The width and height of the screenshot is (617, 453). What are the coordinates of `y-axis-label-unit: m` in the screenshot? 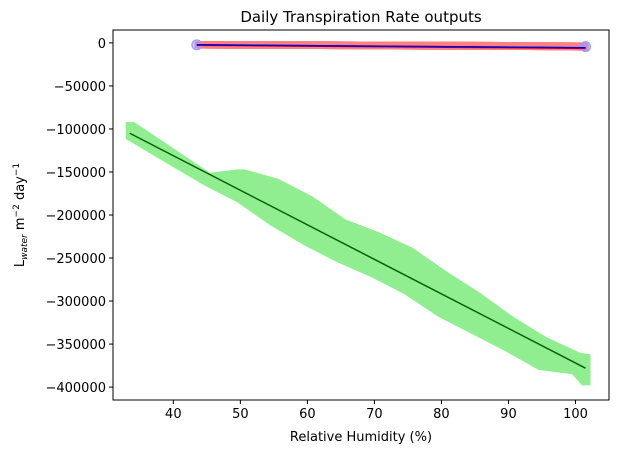 It's located at (20, 225).